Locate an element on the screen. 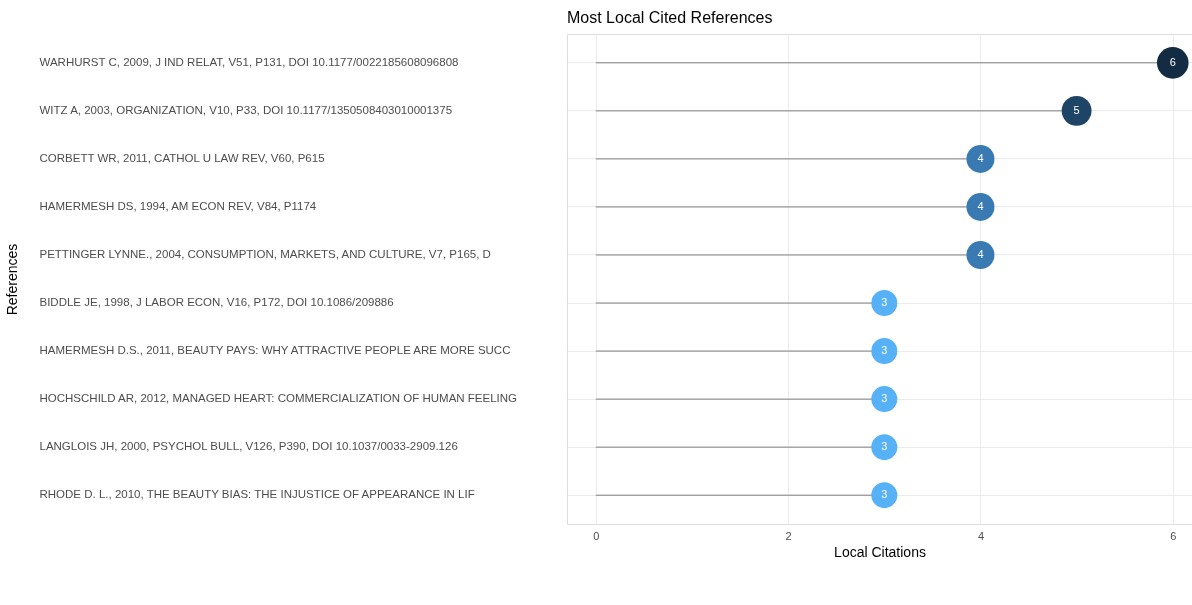 This screenshot has width=1192, height=605. y-axis-title: References is located at coordinates (11, 279).